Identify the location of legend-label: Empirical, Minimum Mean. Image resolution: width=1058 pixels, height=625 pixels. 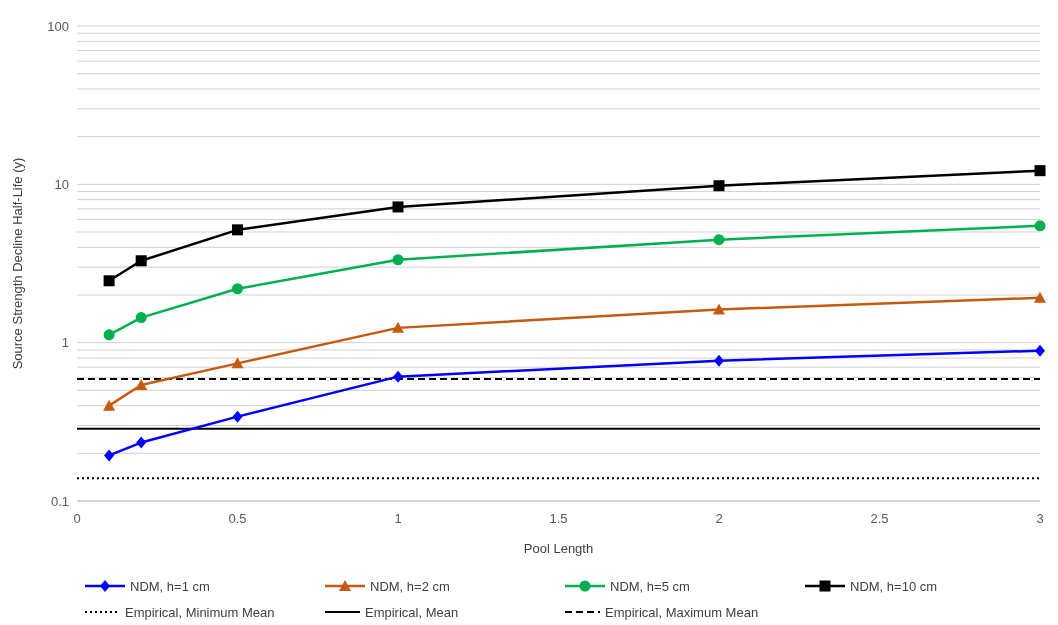
(200, 612).